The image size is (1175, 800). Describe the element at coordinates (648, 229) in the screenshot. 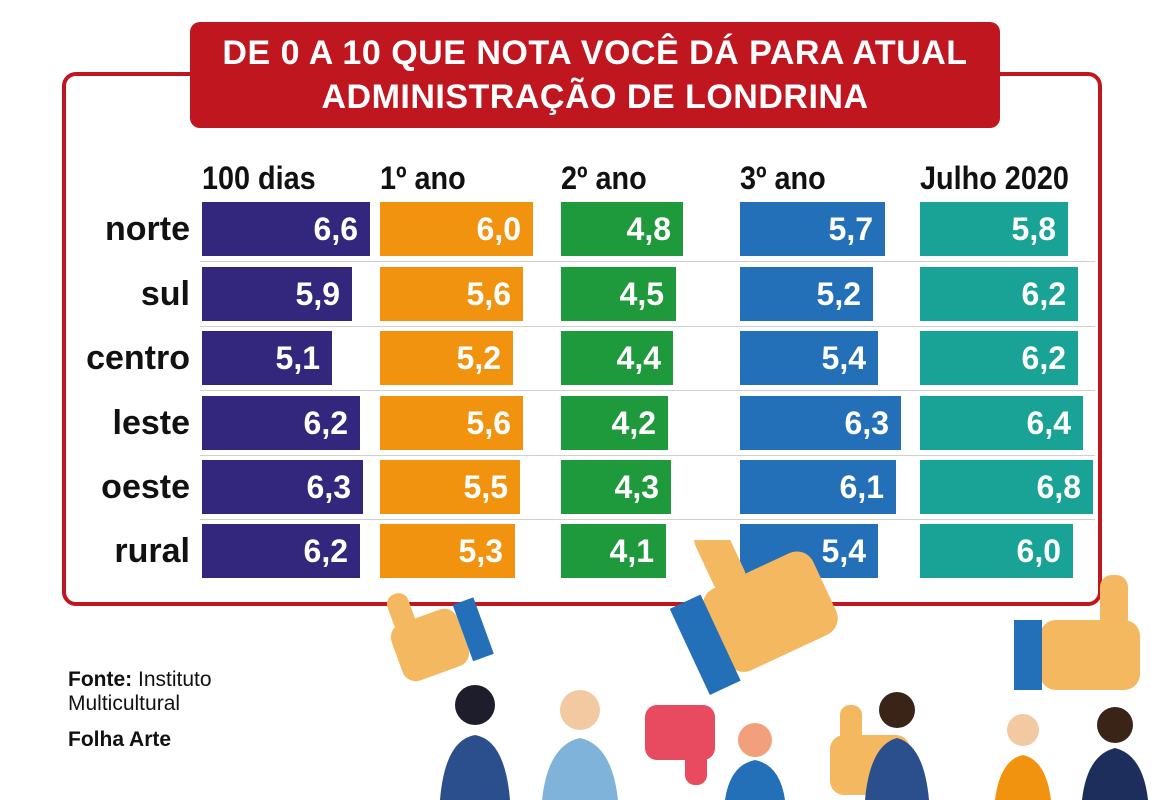

I see `data-label: 4,8` at that location.